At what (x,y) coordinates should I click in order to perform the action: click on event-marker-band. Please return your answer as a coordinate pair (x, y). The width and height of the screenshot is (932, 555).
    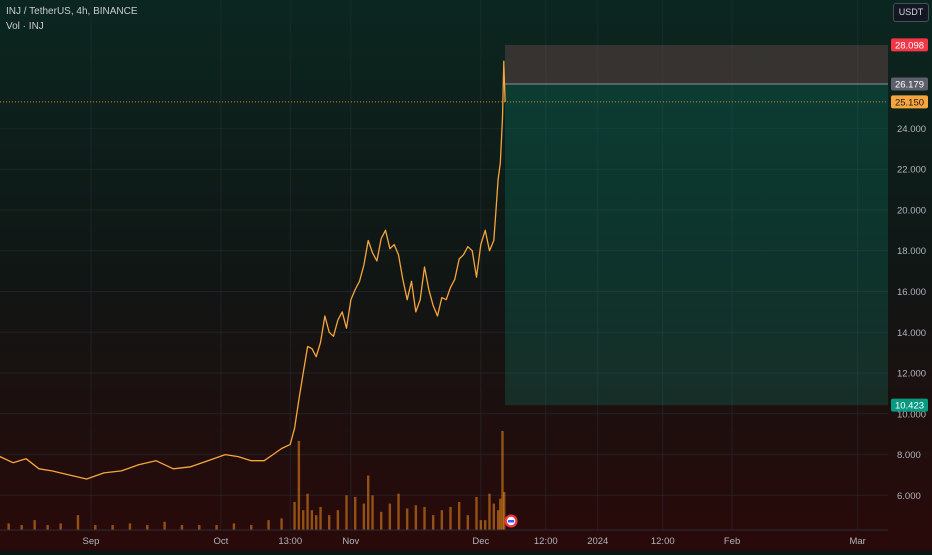
    Looking at the image, I should click on (511, 521).